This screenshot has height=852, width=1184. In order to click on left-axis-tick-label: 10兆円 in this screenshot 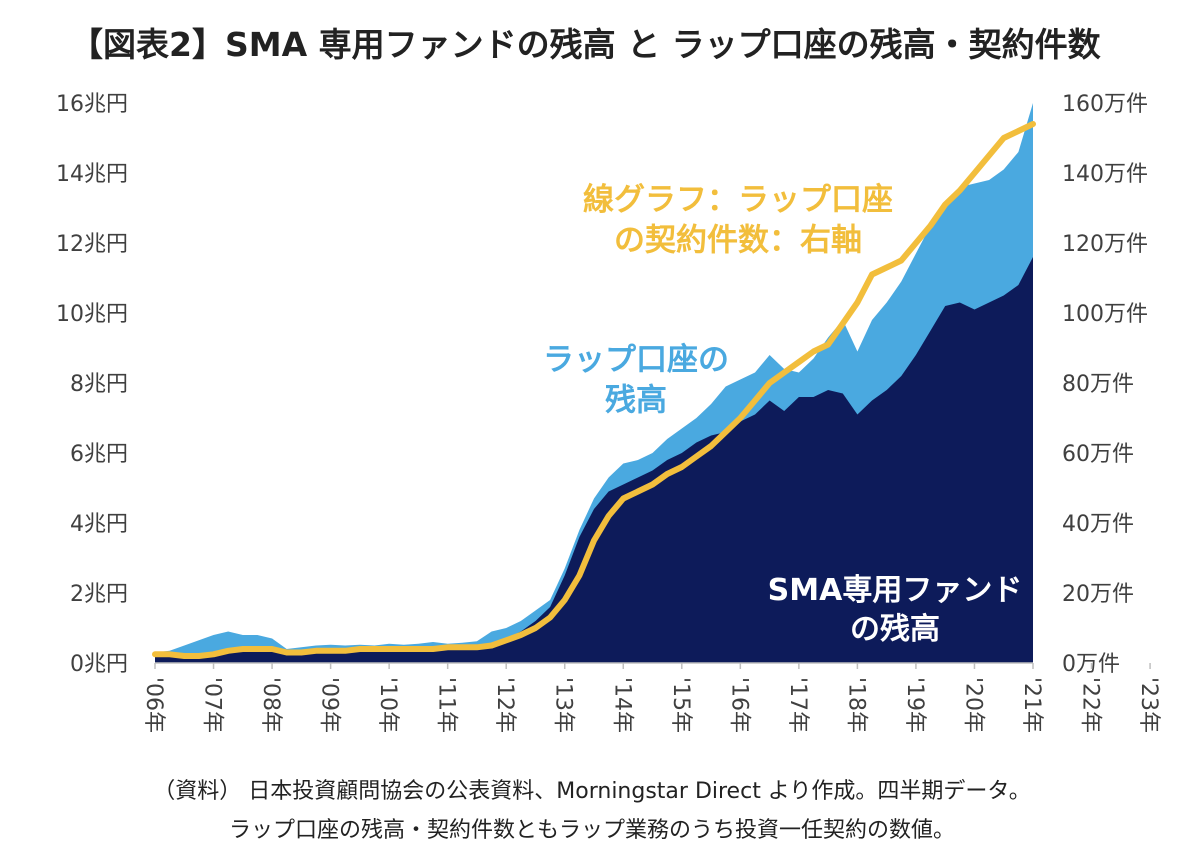, I will do `click(92, 314)`.